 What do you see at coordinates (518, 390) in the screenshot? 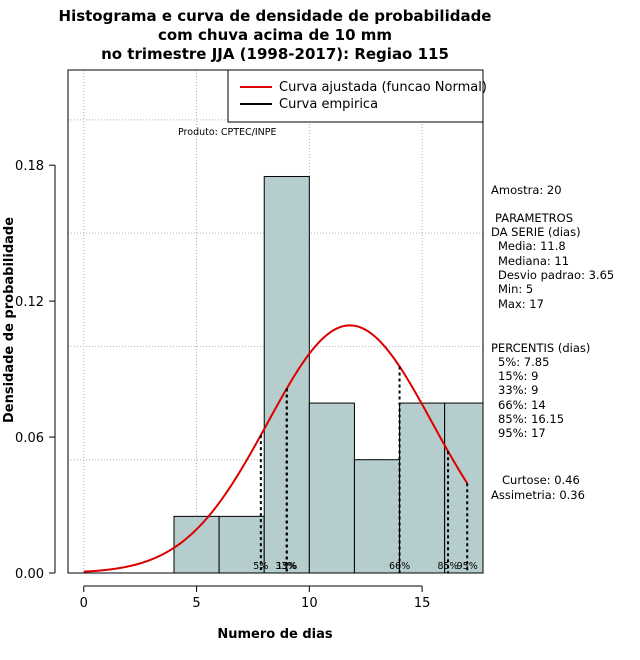
I see `percentil-33: 33%: 9` at bounding box center [518, 390].